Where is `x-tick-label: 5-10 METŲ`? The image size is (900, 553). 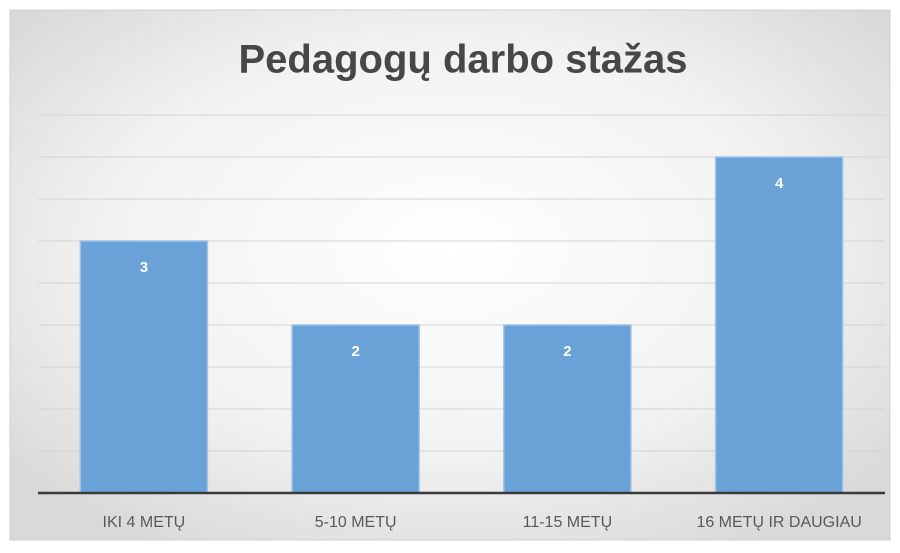 x-tick-label: 5-10 METŲ is located at coordinates (356, 522).